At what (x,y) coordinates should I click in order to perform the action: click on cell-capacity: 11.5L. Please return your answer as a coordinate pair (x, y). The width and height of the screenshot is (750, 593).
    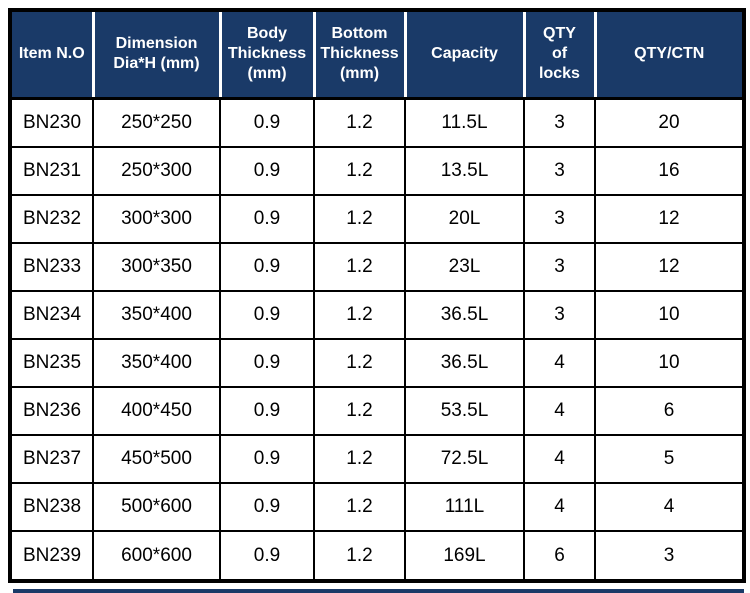
    Looking at the image, I should click on (464, 122).